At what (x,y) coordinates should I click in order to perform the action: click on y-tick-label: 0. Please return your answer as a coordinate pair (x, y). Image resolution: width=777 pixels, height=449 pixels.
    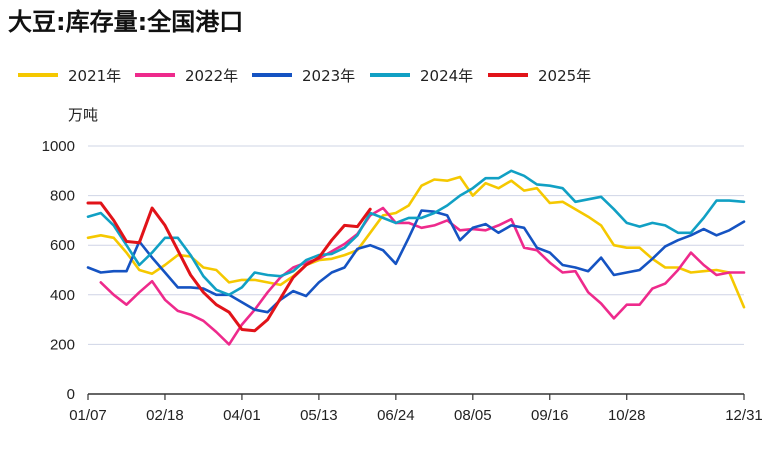
    Looking at the image, I should click on (71, 394).